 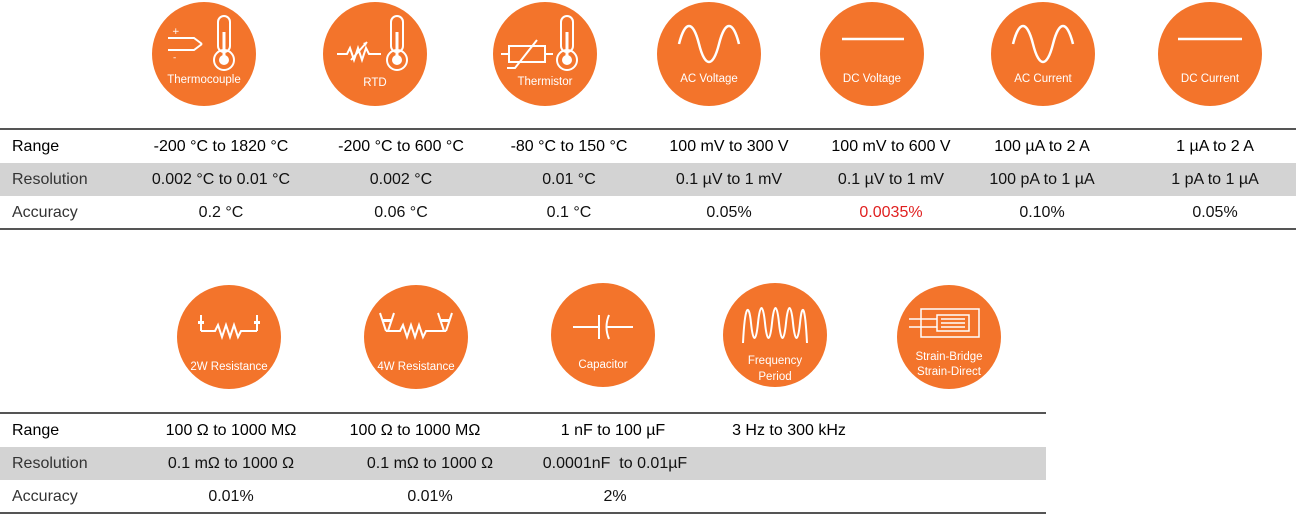 I want to click on accuracy-2w-resistance: 0.01%, so click(x=231, y=496).